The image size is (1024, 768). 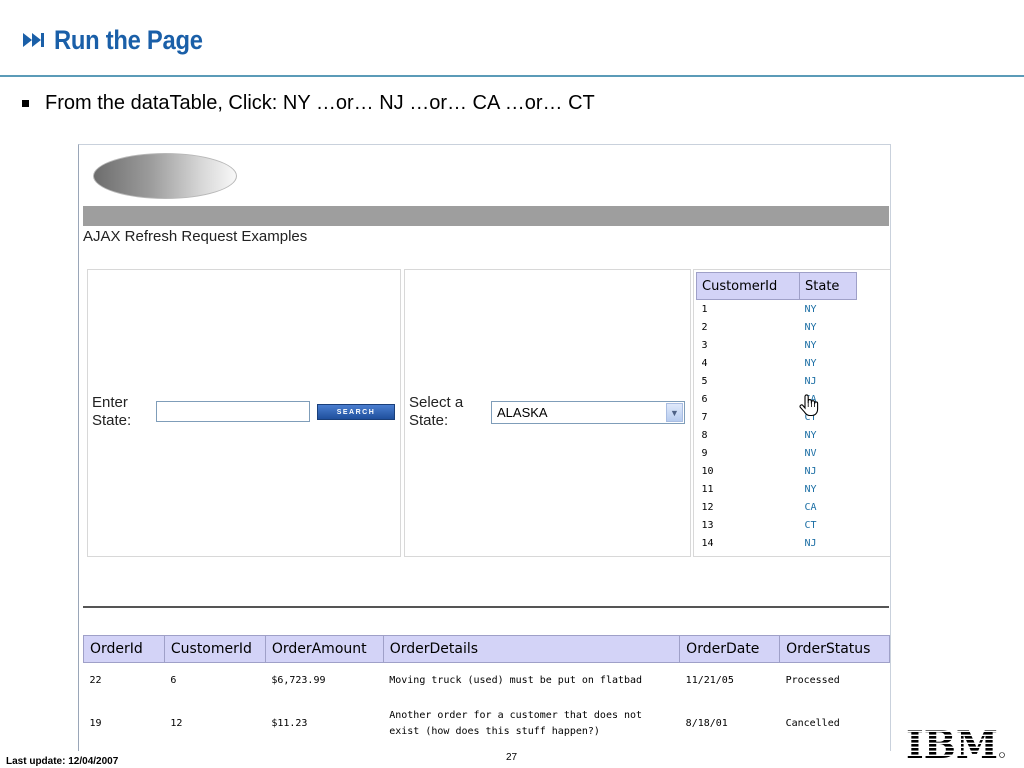 I want to click on customer-id-cell: 11, so click(x=707, y=489).